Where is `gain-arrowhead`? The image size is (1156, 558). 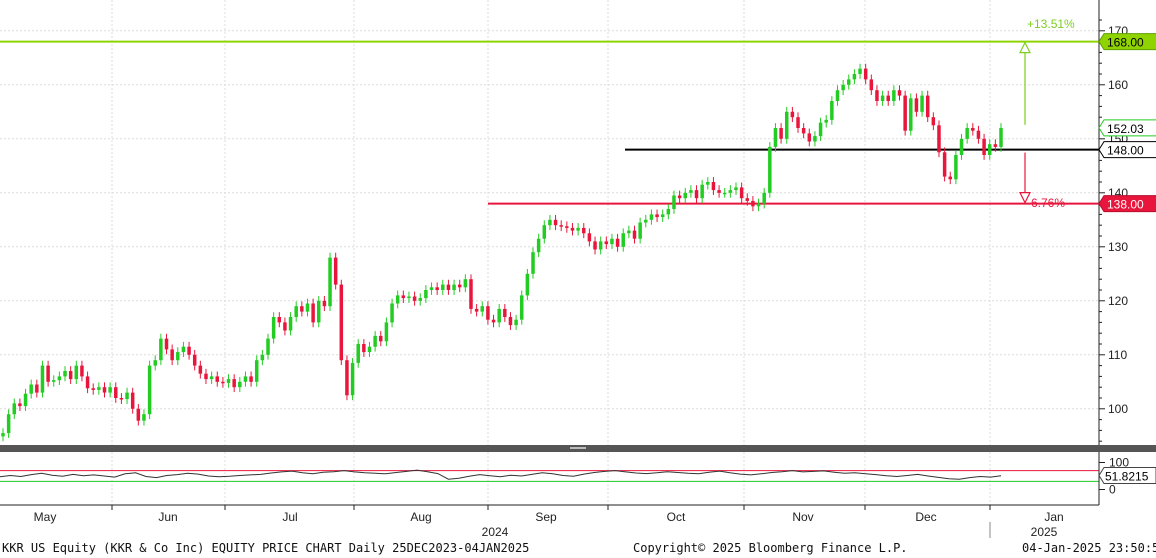
gain-arrowhead is located at coordinates (1025, 47).